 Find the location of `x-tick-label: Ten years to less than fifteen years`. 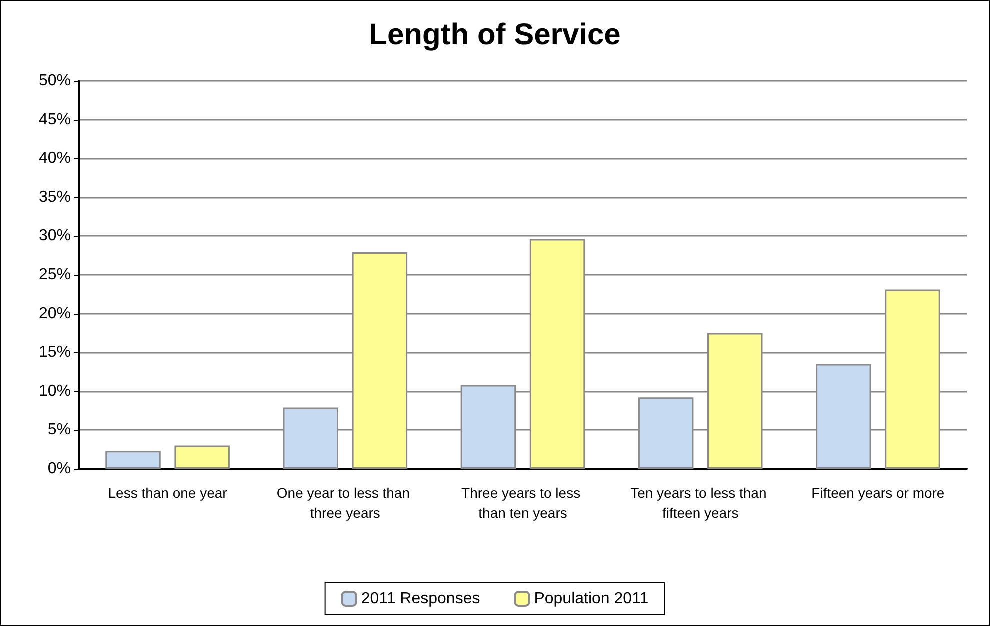

x-tick-label: Ten years to less than fifteen years is located at coordinates (700, 503).